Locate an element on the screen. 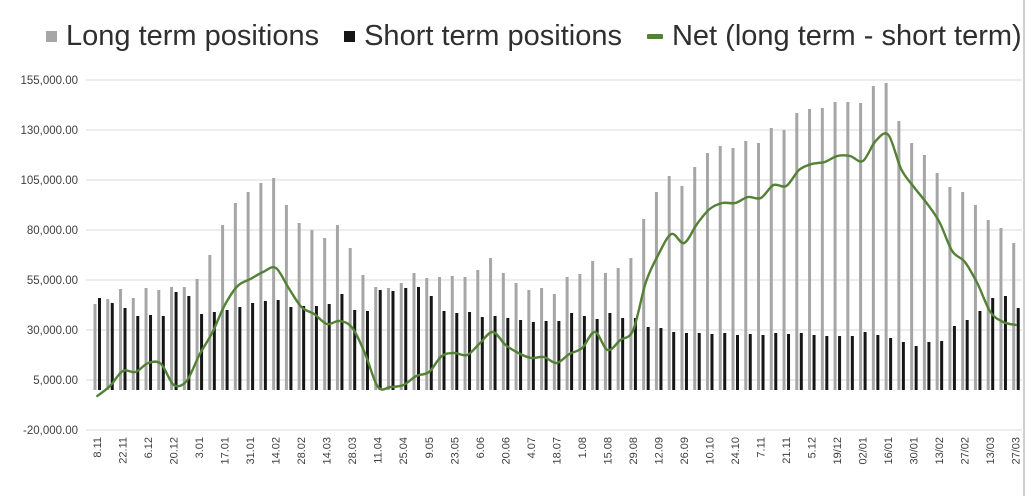 This screenshot has height=496, width=1030. x-tick-label: 14.03 is located at coordinates (328, 451).